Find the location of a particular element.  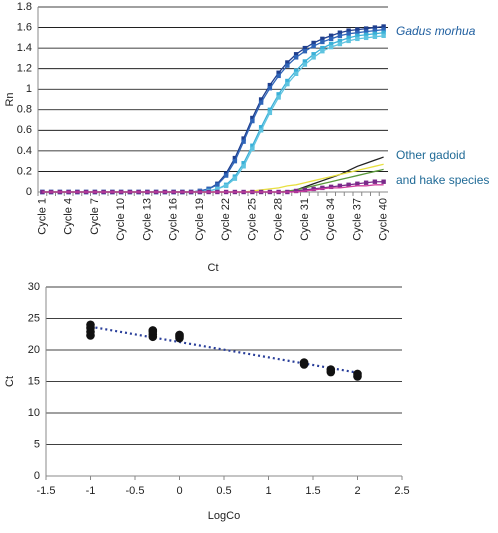

y-axis-label: Ct is located at coordinates (10, 381).